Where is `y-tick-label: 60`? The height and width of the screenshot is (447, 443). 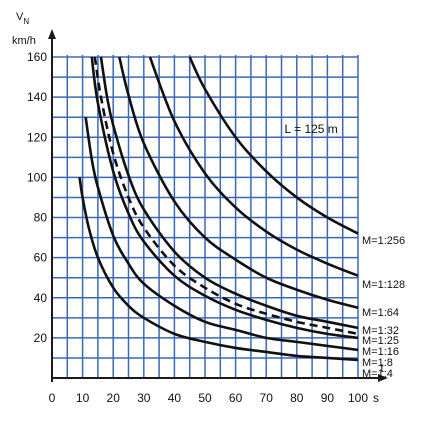
y-tick-label: 60 is located at coordinates (41, 258).